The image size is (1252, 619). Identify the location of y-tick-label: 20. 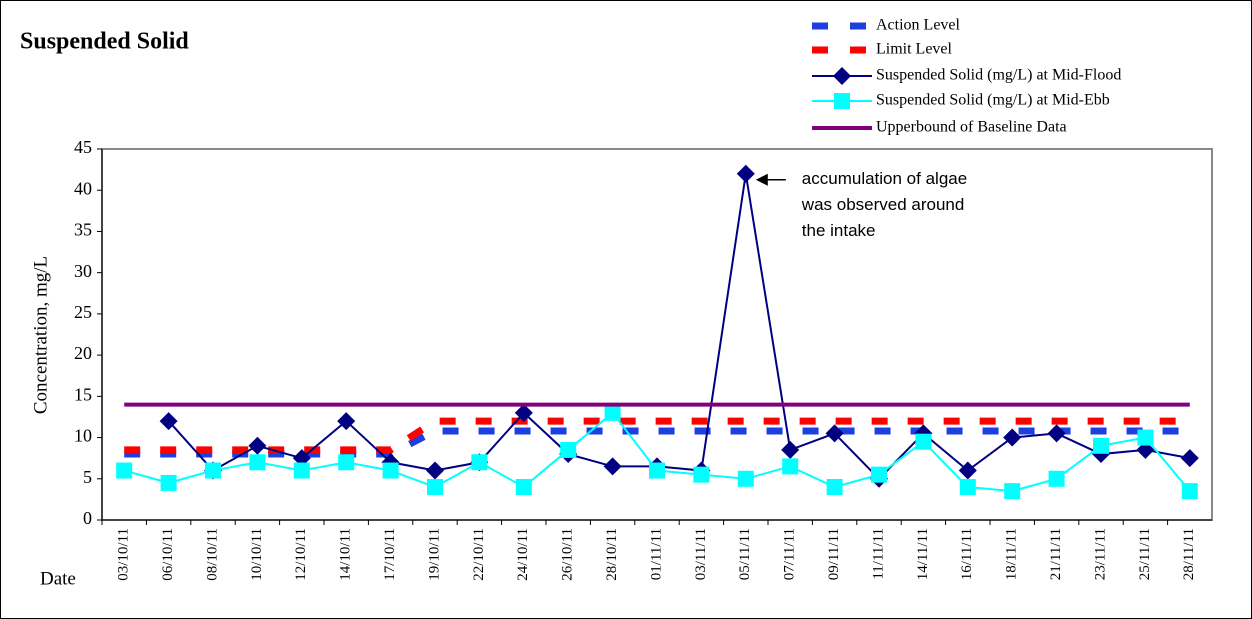
(83, 353).